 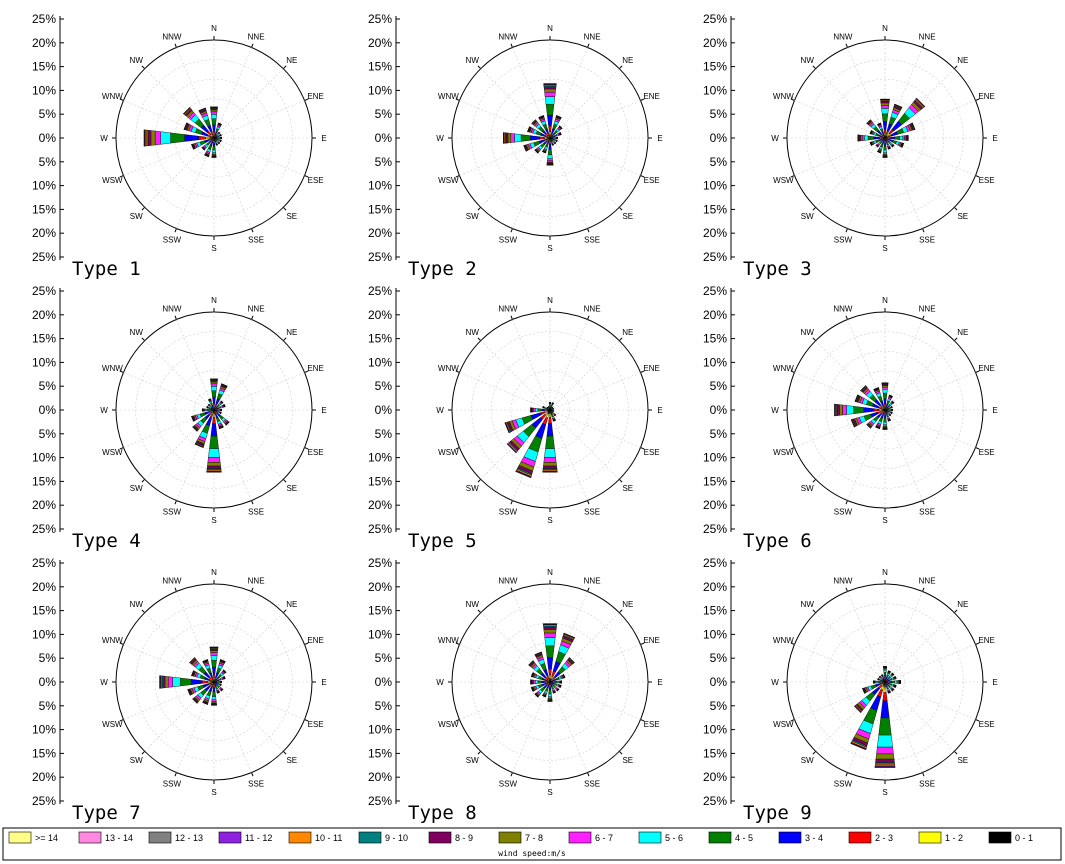 I want to click on y-tick-label: 0%, so click(x=384, y=682).